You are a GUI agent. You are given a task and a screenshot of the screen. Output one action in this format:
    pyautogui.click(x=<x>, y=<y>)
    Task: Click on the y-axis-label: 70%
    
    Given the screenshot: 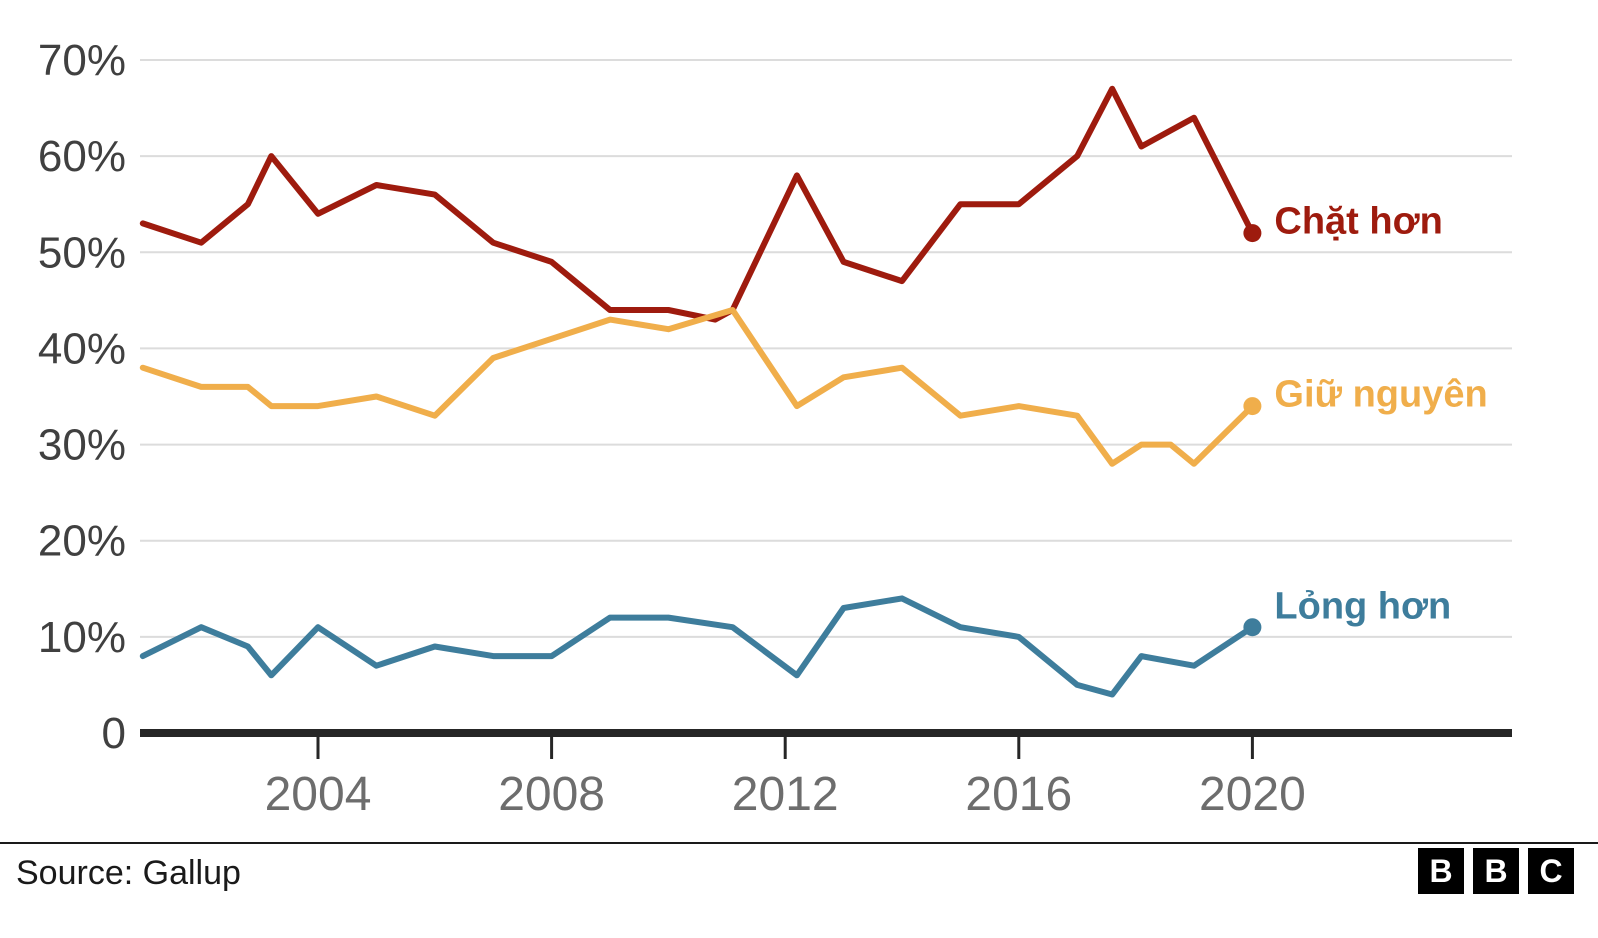 What is the action you would take?
    pyautogui.click(x=82, y=60)
    